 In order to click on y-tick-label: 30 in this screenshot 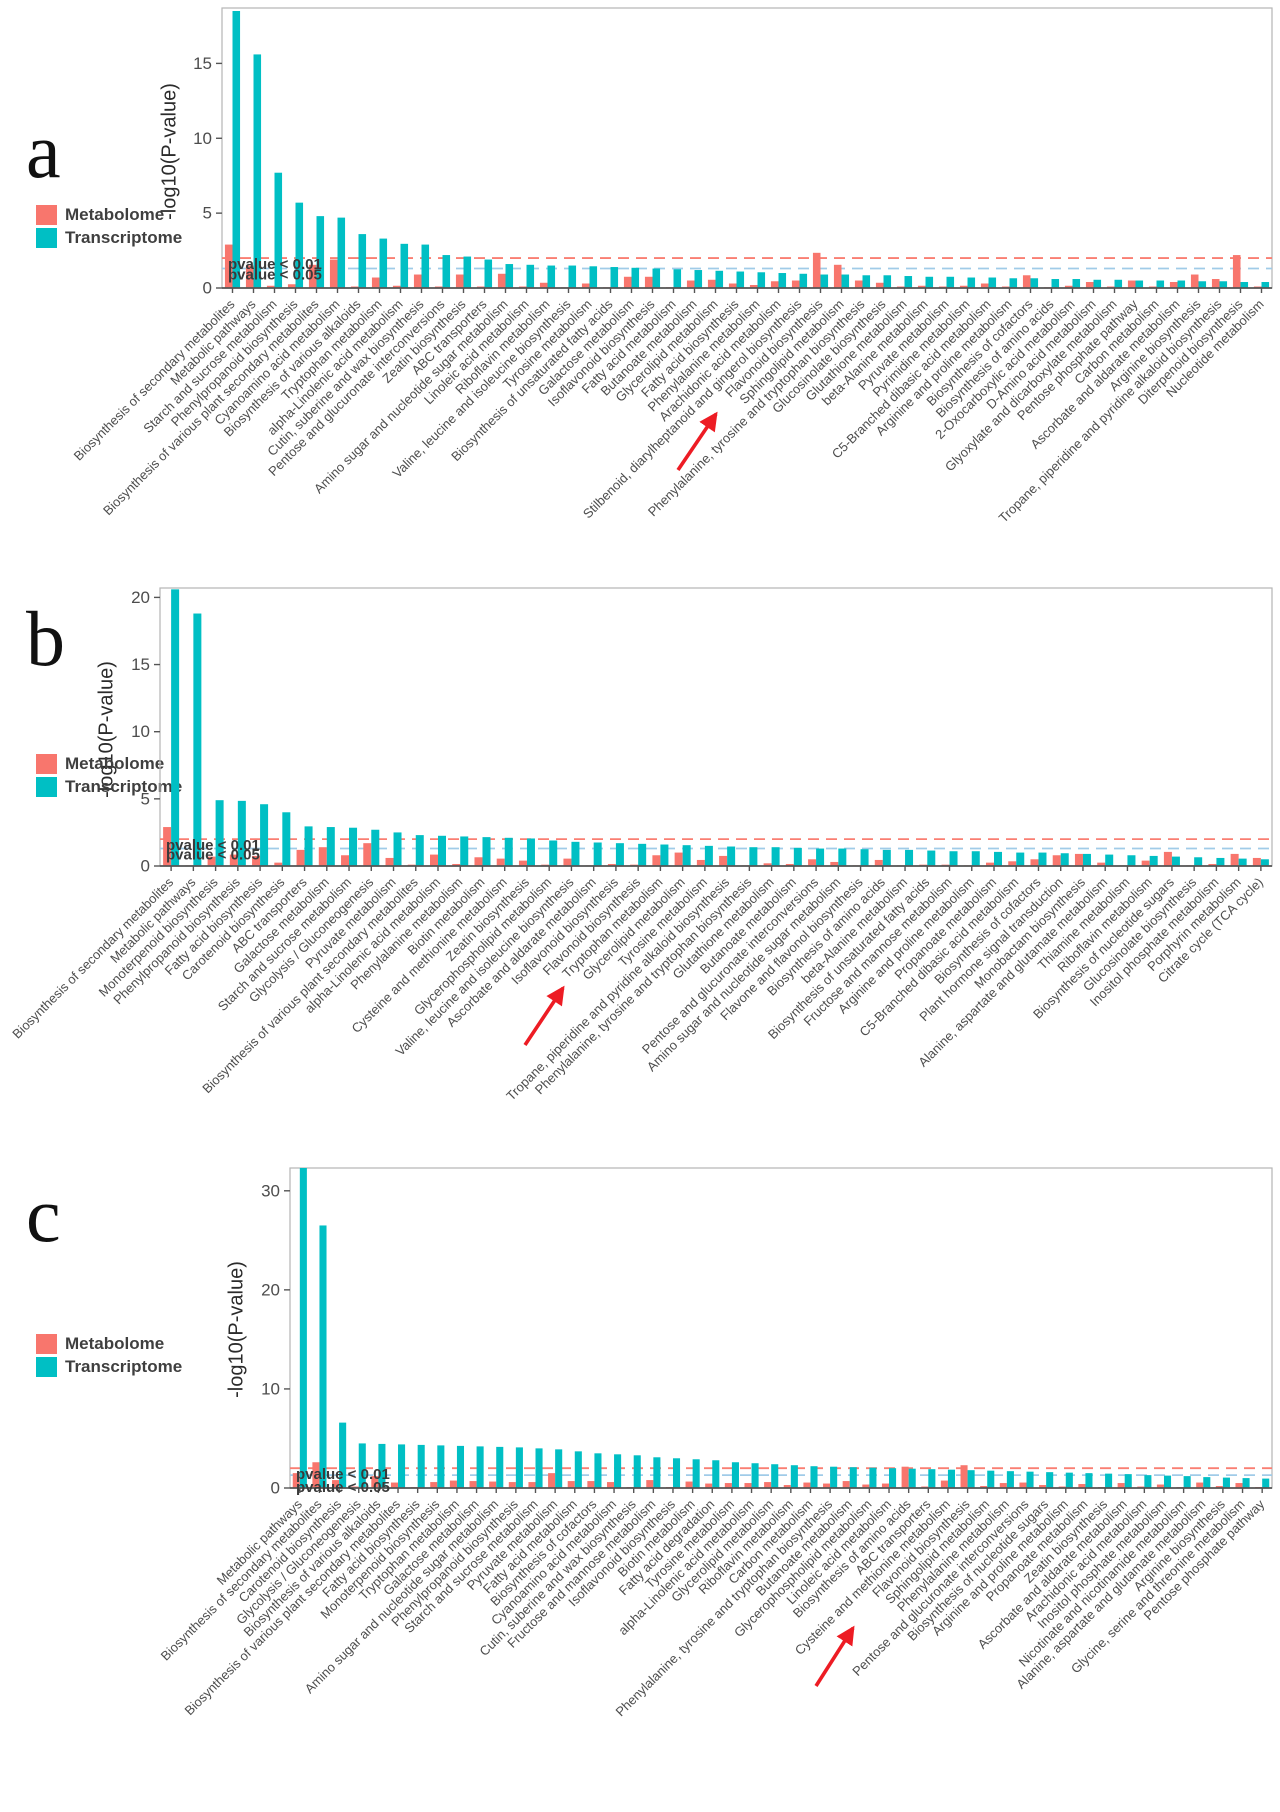, I will do `click(270, 1190)`.